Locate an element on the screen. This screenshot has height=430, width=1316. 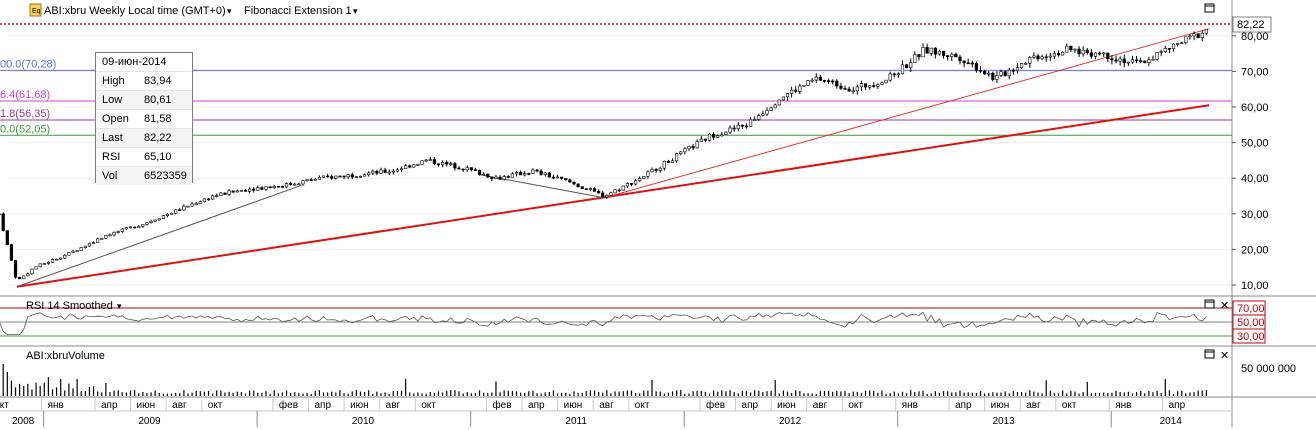
tooltip-value: 6523359 is located at coordinates (168, 176).